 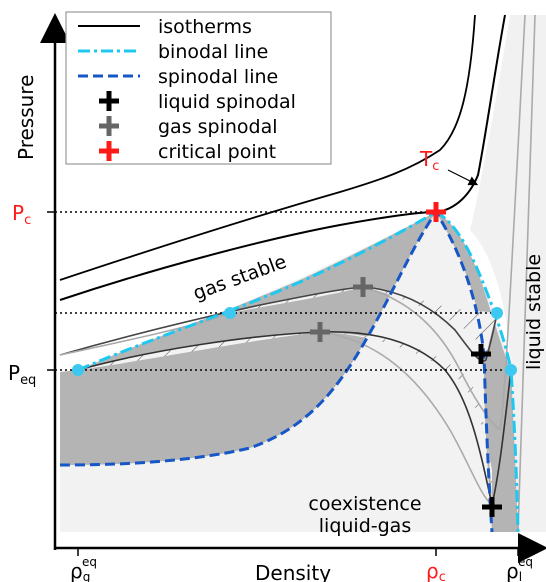 What do you see at coordinates (429, 160) in the screenshot?
I see `tc-label: Tc` at bounding box center [429, 160].